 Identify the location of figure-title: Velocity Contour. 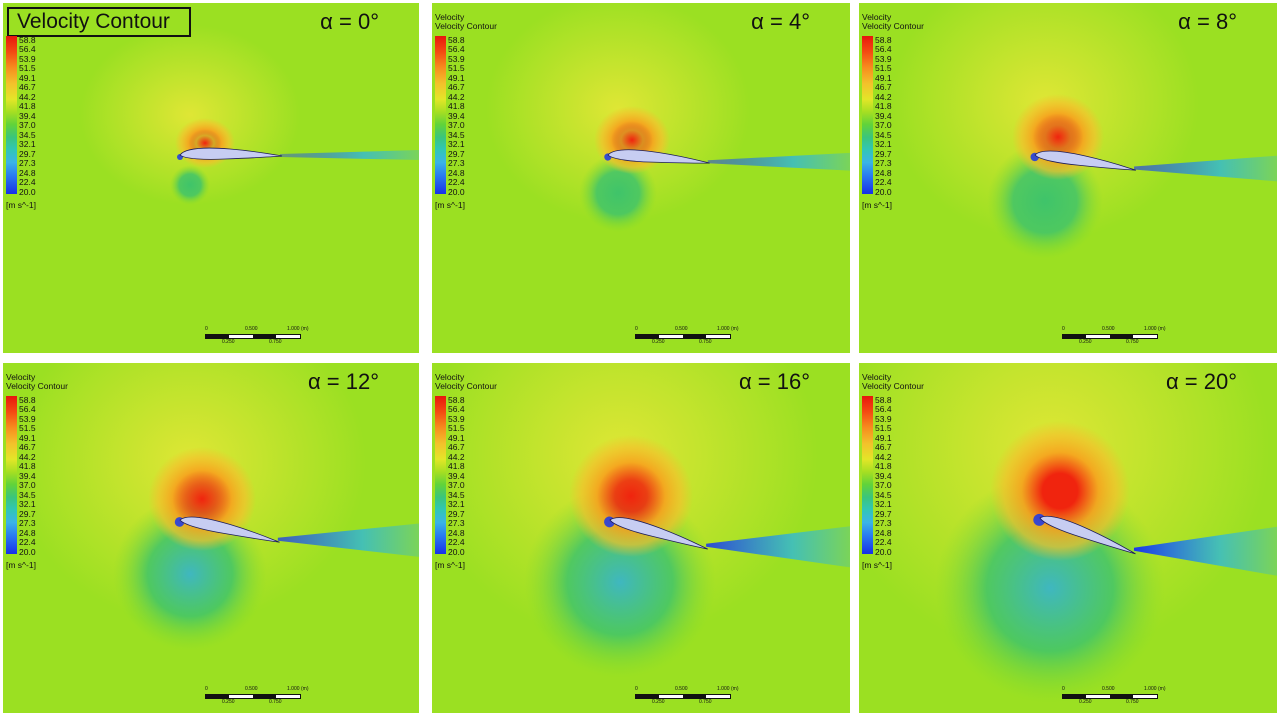
(99, 22).